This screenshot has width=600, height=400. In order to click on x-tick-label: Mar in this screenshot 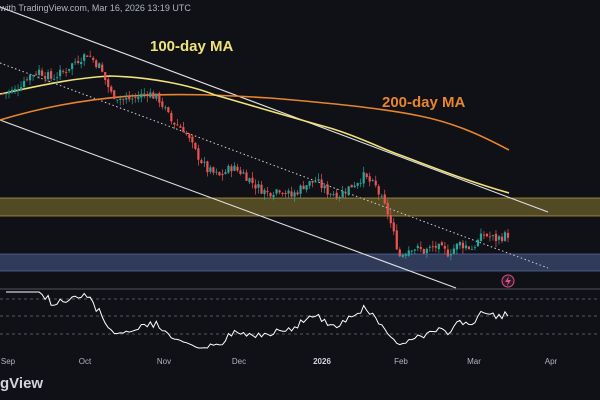, I will do `click(474, 361)`.